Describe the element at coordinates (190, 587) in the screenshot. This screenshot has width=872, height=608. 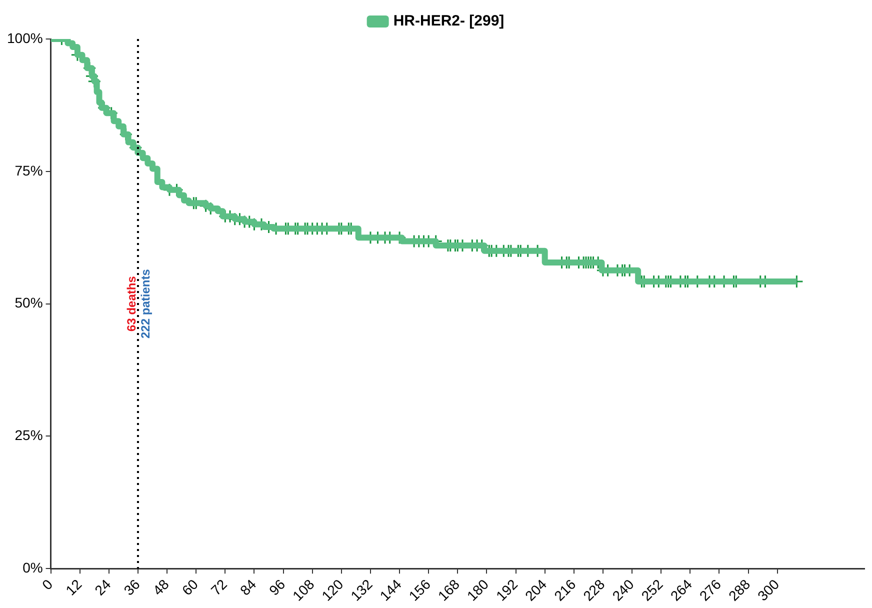
I see `x-tick-label: 60` at that location.